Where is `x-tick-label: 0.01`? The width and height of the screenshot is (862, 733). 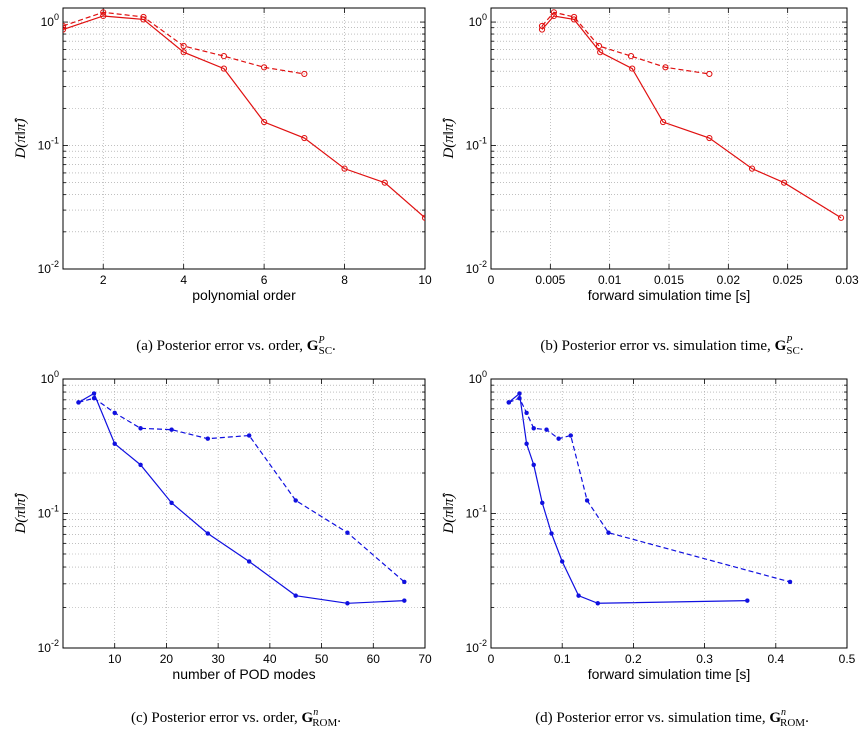 x-tick-label: 0.01 is located at coordinates (610, 280).